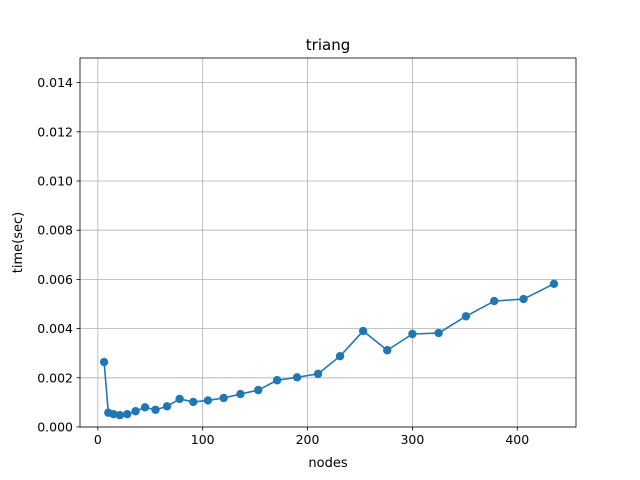 This screenshot has width=640, height=480. What do you see at coordinates (18, 242) in the screenshot?
I see `y-axis-label: time(sec)` at bounding box center [18, 242].